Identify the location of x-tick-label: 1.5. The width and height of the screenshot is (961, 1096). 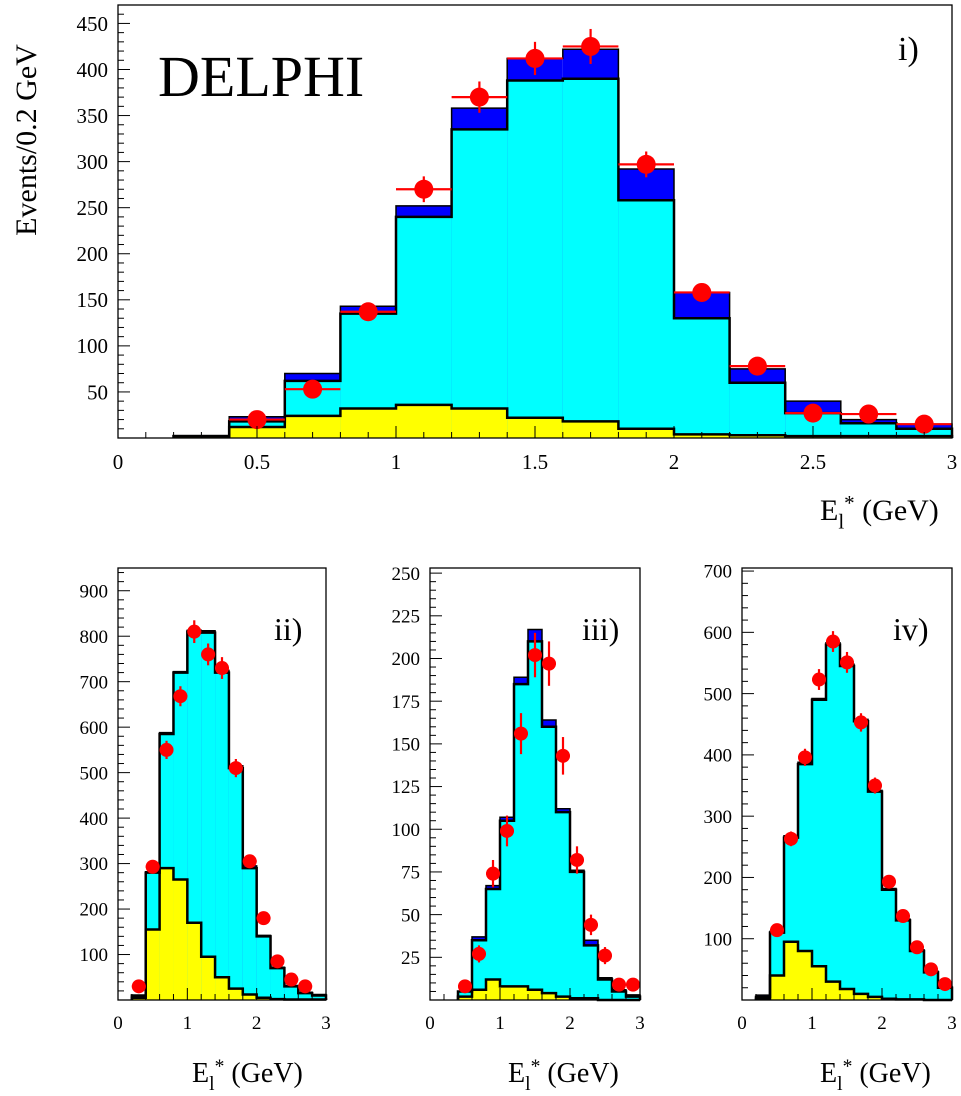
(535, 462).